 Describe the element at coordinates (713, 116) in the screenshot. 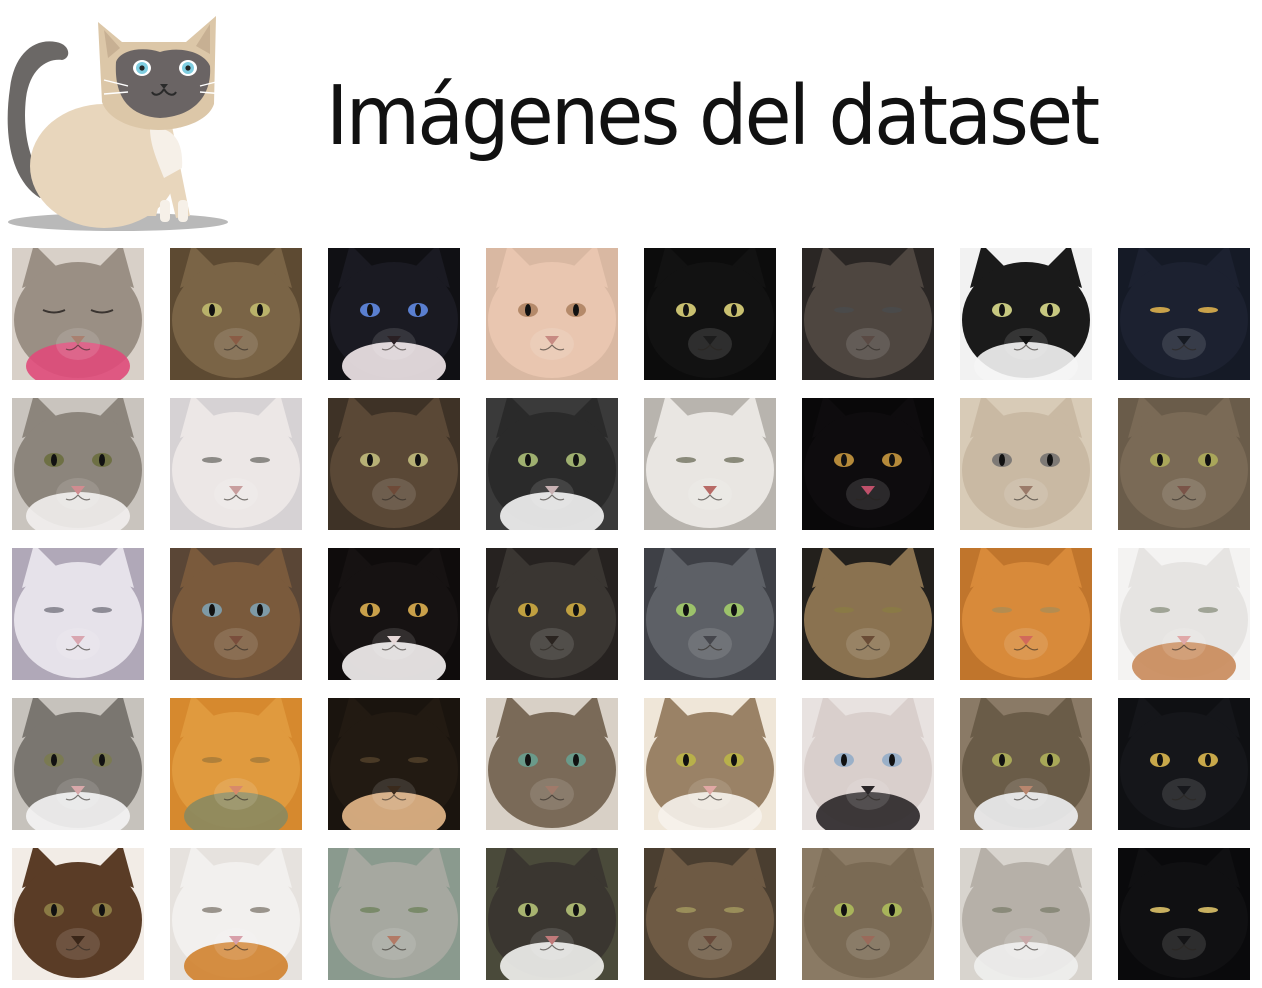

I see `page-title: Imágenes del dataset` at that location.